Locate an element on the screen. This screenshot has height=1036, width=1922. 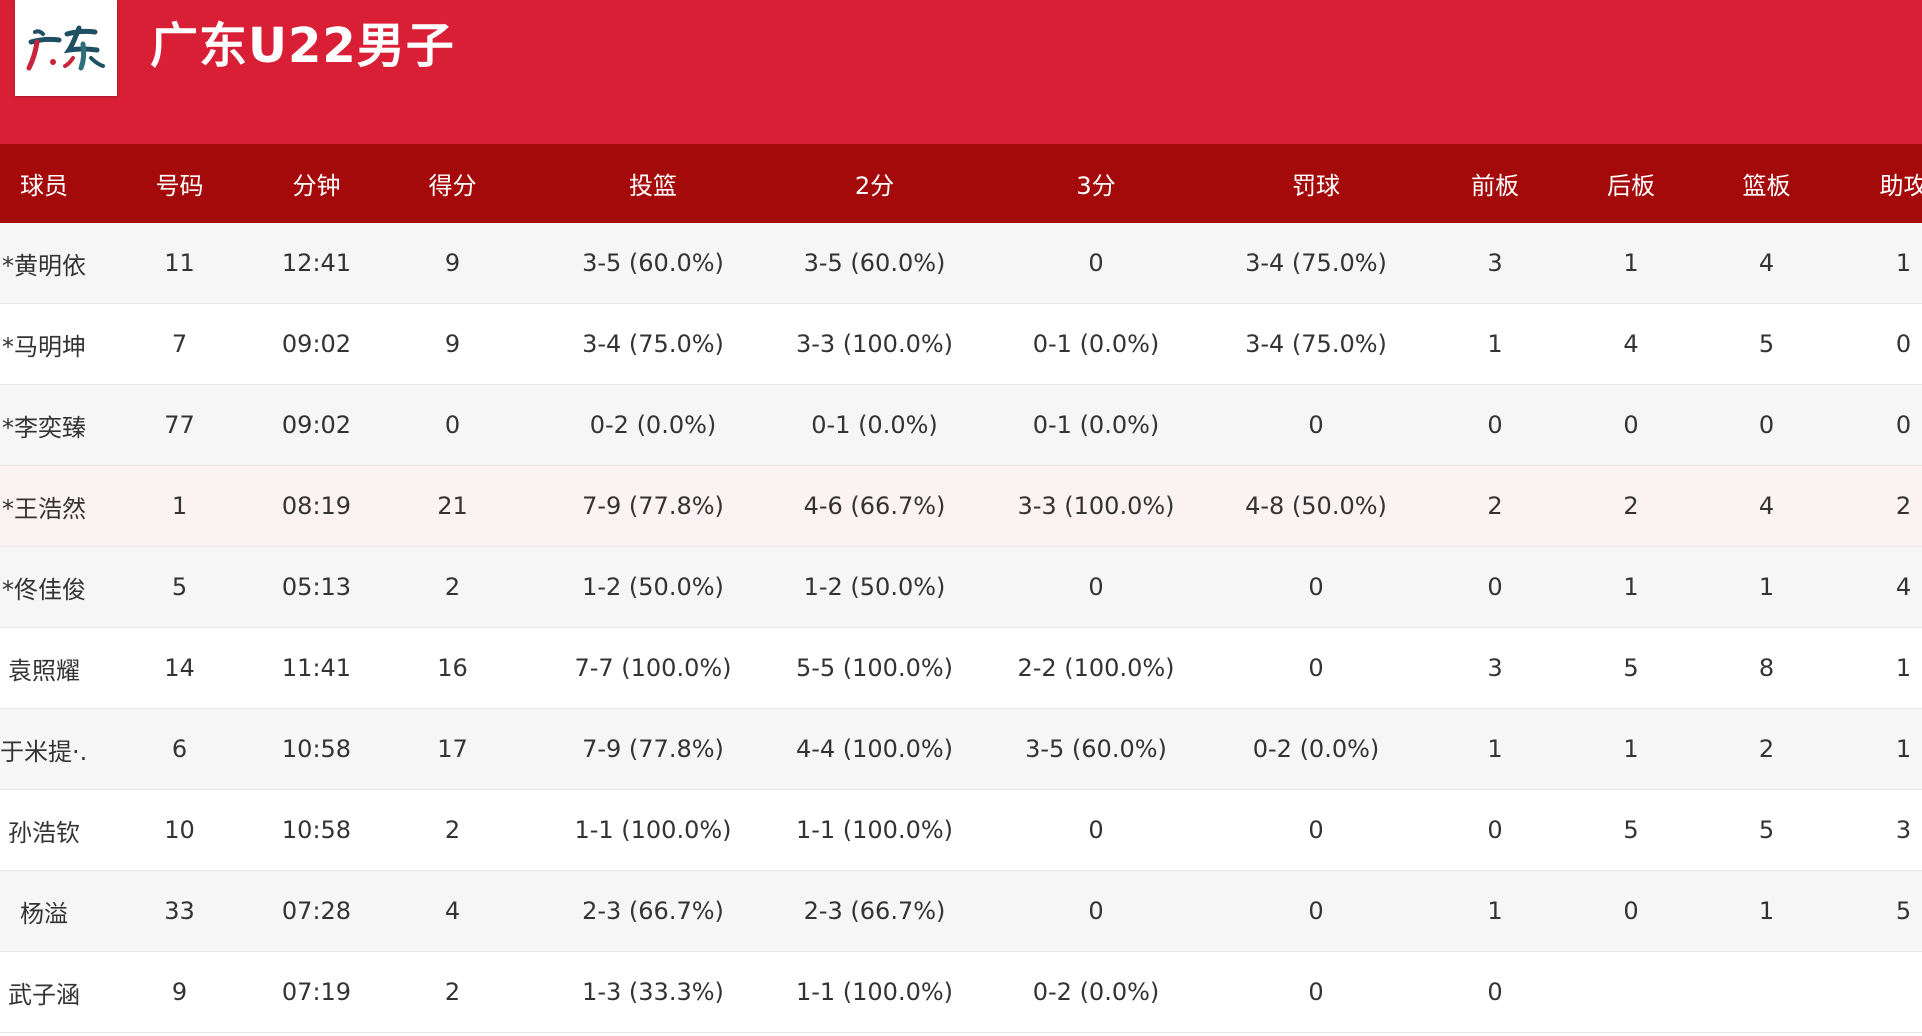
stat-cell: 09:02 is located at coordinates (316, 425).